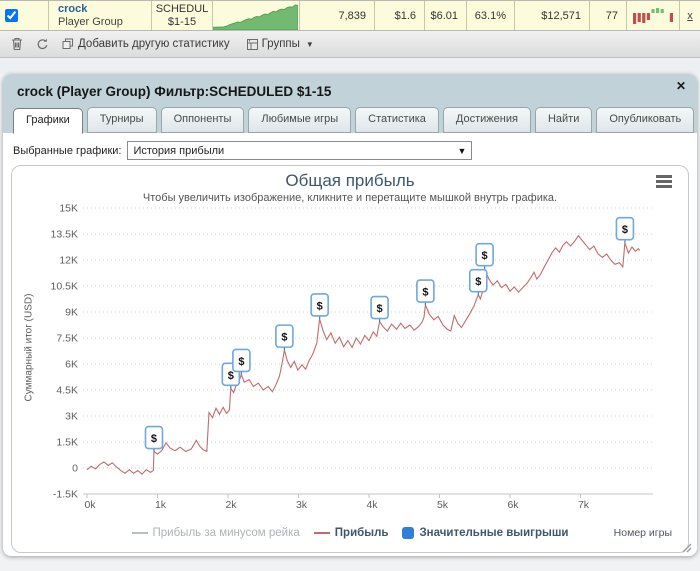  I want to click on y-tick-label: 7.5K, so click(67, 339).